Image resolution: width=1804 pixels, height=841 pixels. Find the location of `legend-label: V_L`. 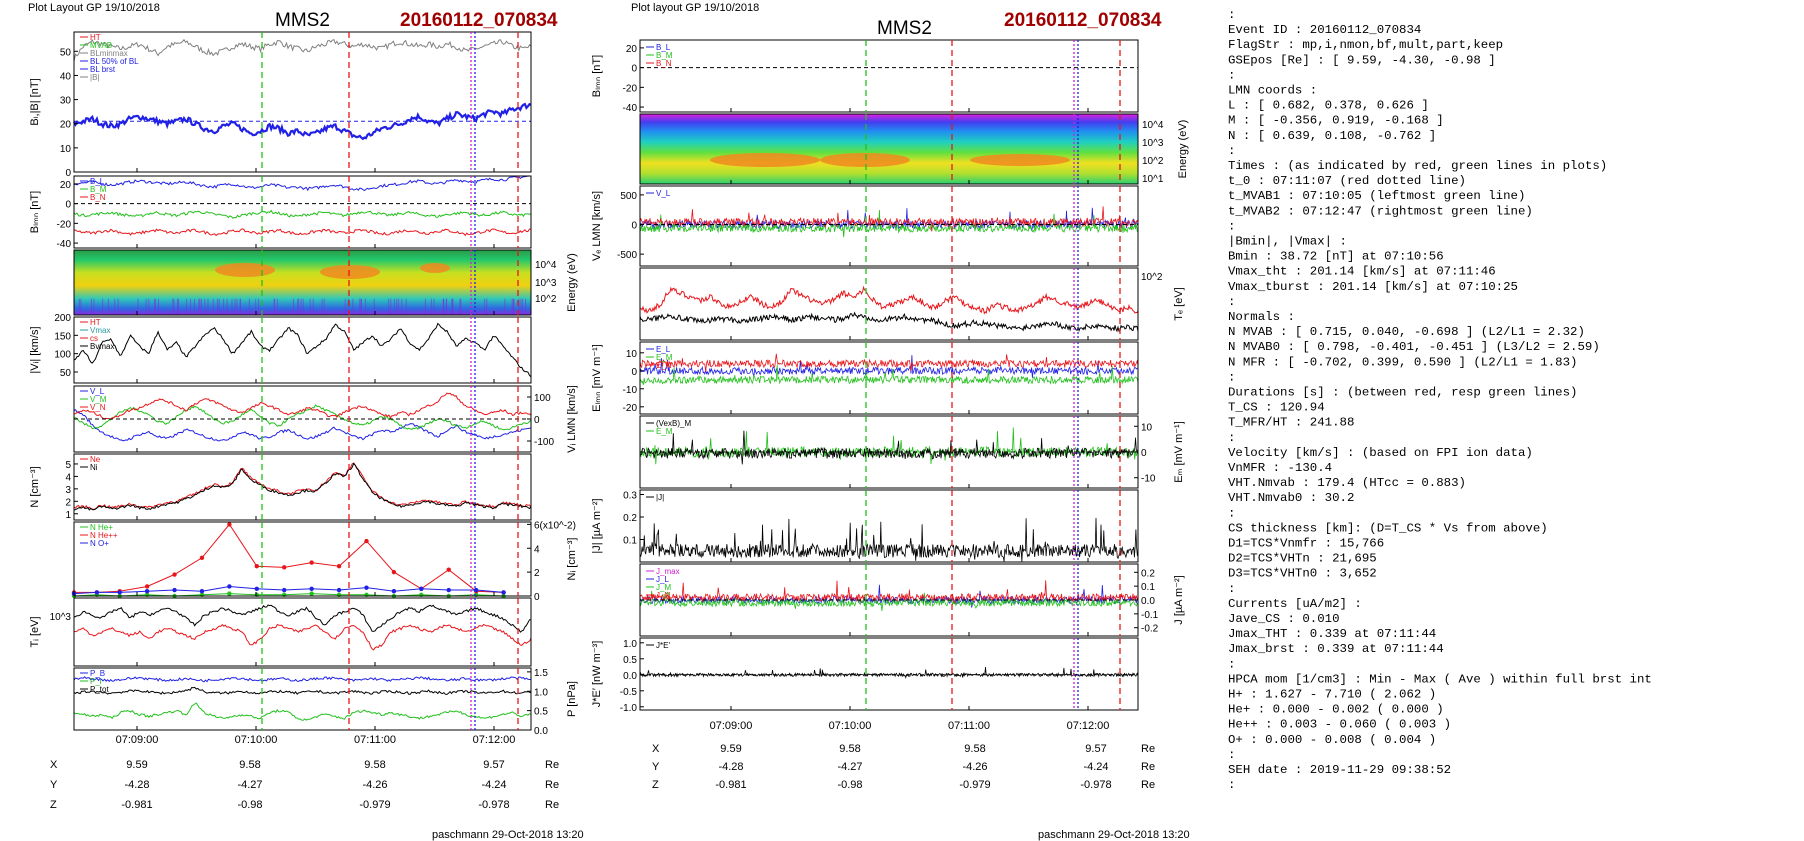

legend-label: V_L is located at coordinates (663, 193).